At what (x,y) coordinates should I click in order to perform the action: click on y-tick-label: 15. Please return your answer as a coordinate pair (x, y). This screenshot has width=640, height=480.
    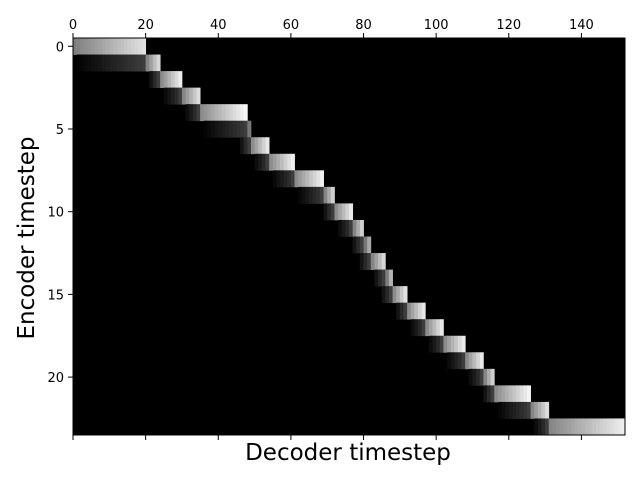
    Looking at the image, I should click on (55, 295).